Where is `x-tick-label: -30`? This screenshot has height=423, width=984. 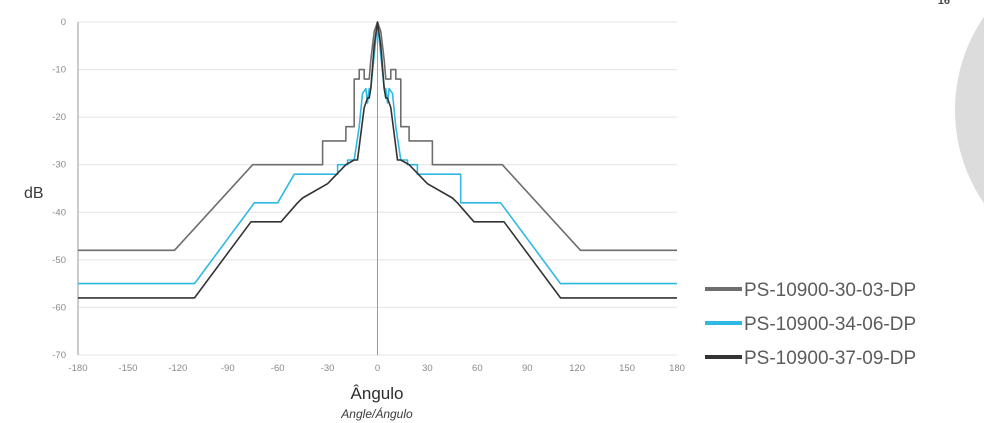 x-tick-label: -30 is located at coordinates (328, 368).